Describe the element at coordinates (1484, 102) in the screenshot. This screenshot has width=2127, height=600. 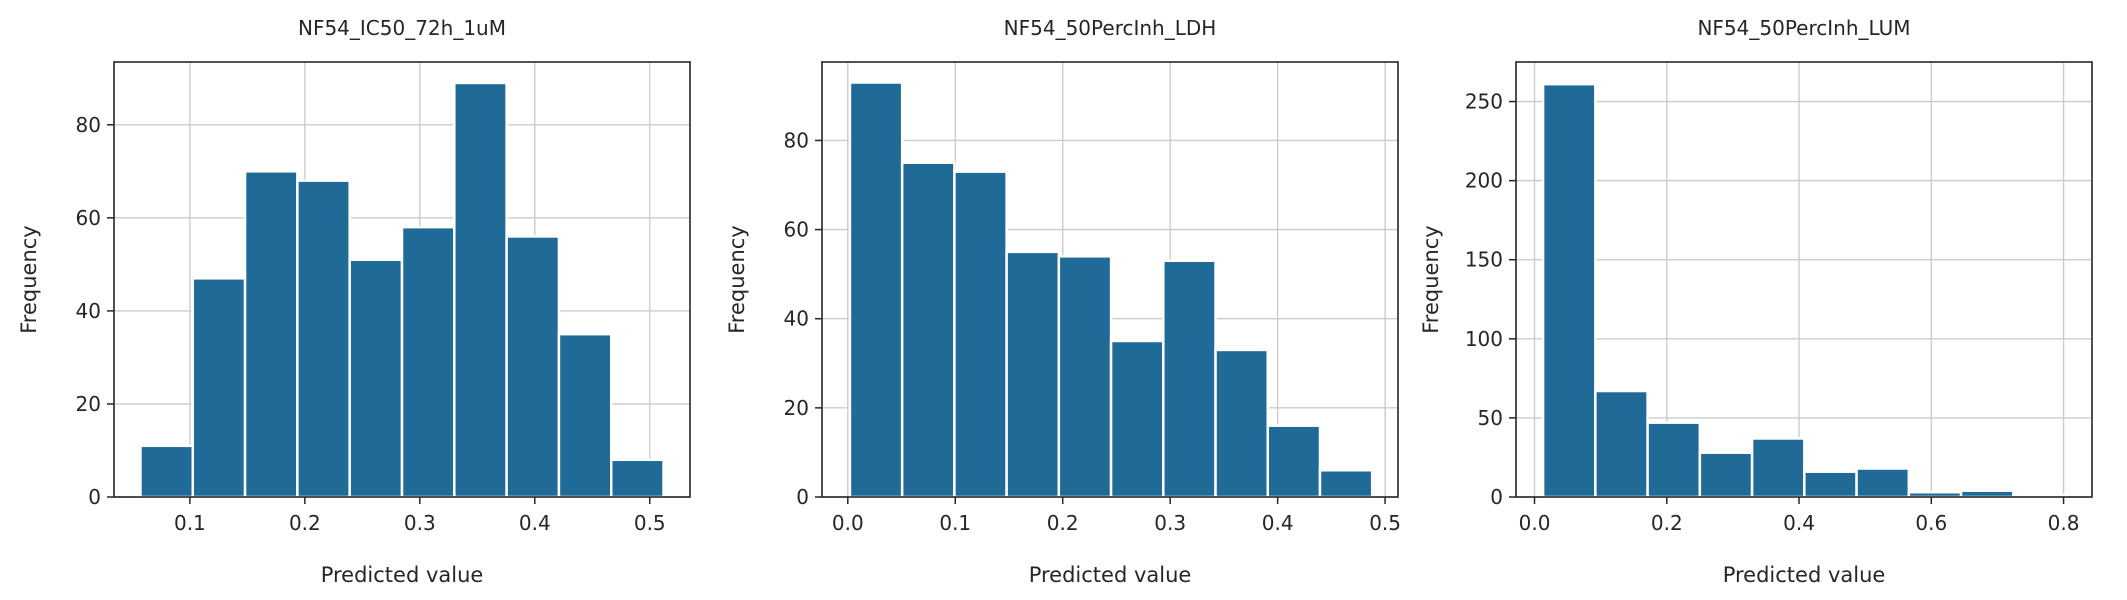
I see `y-tick-label: 250` at that location.